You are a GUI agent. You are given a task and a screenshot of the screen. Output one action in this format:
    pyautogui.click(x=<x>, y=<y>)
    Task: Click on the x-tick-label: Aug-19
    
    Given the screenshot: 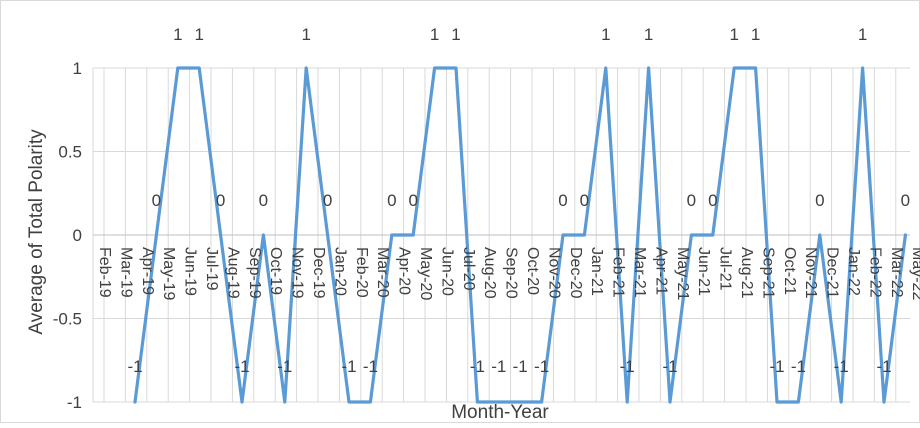 What is the action you would take?
    pyautogui.click(x=232, y=273)
    